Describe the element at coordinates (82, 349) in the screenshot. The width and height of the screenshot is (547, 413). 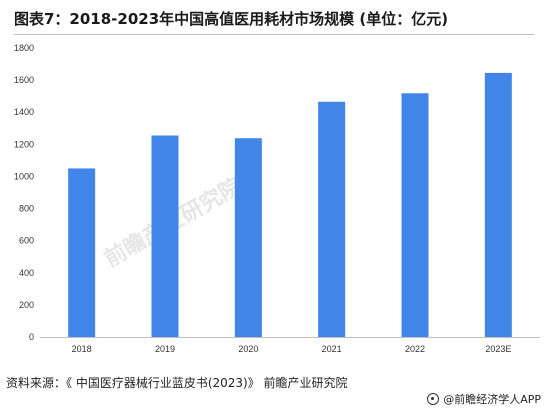
I see `x-tick-label: 2018` at that location.